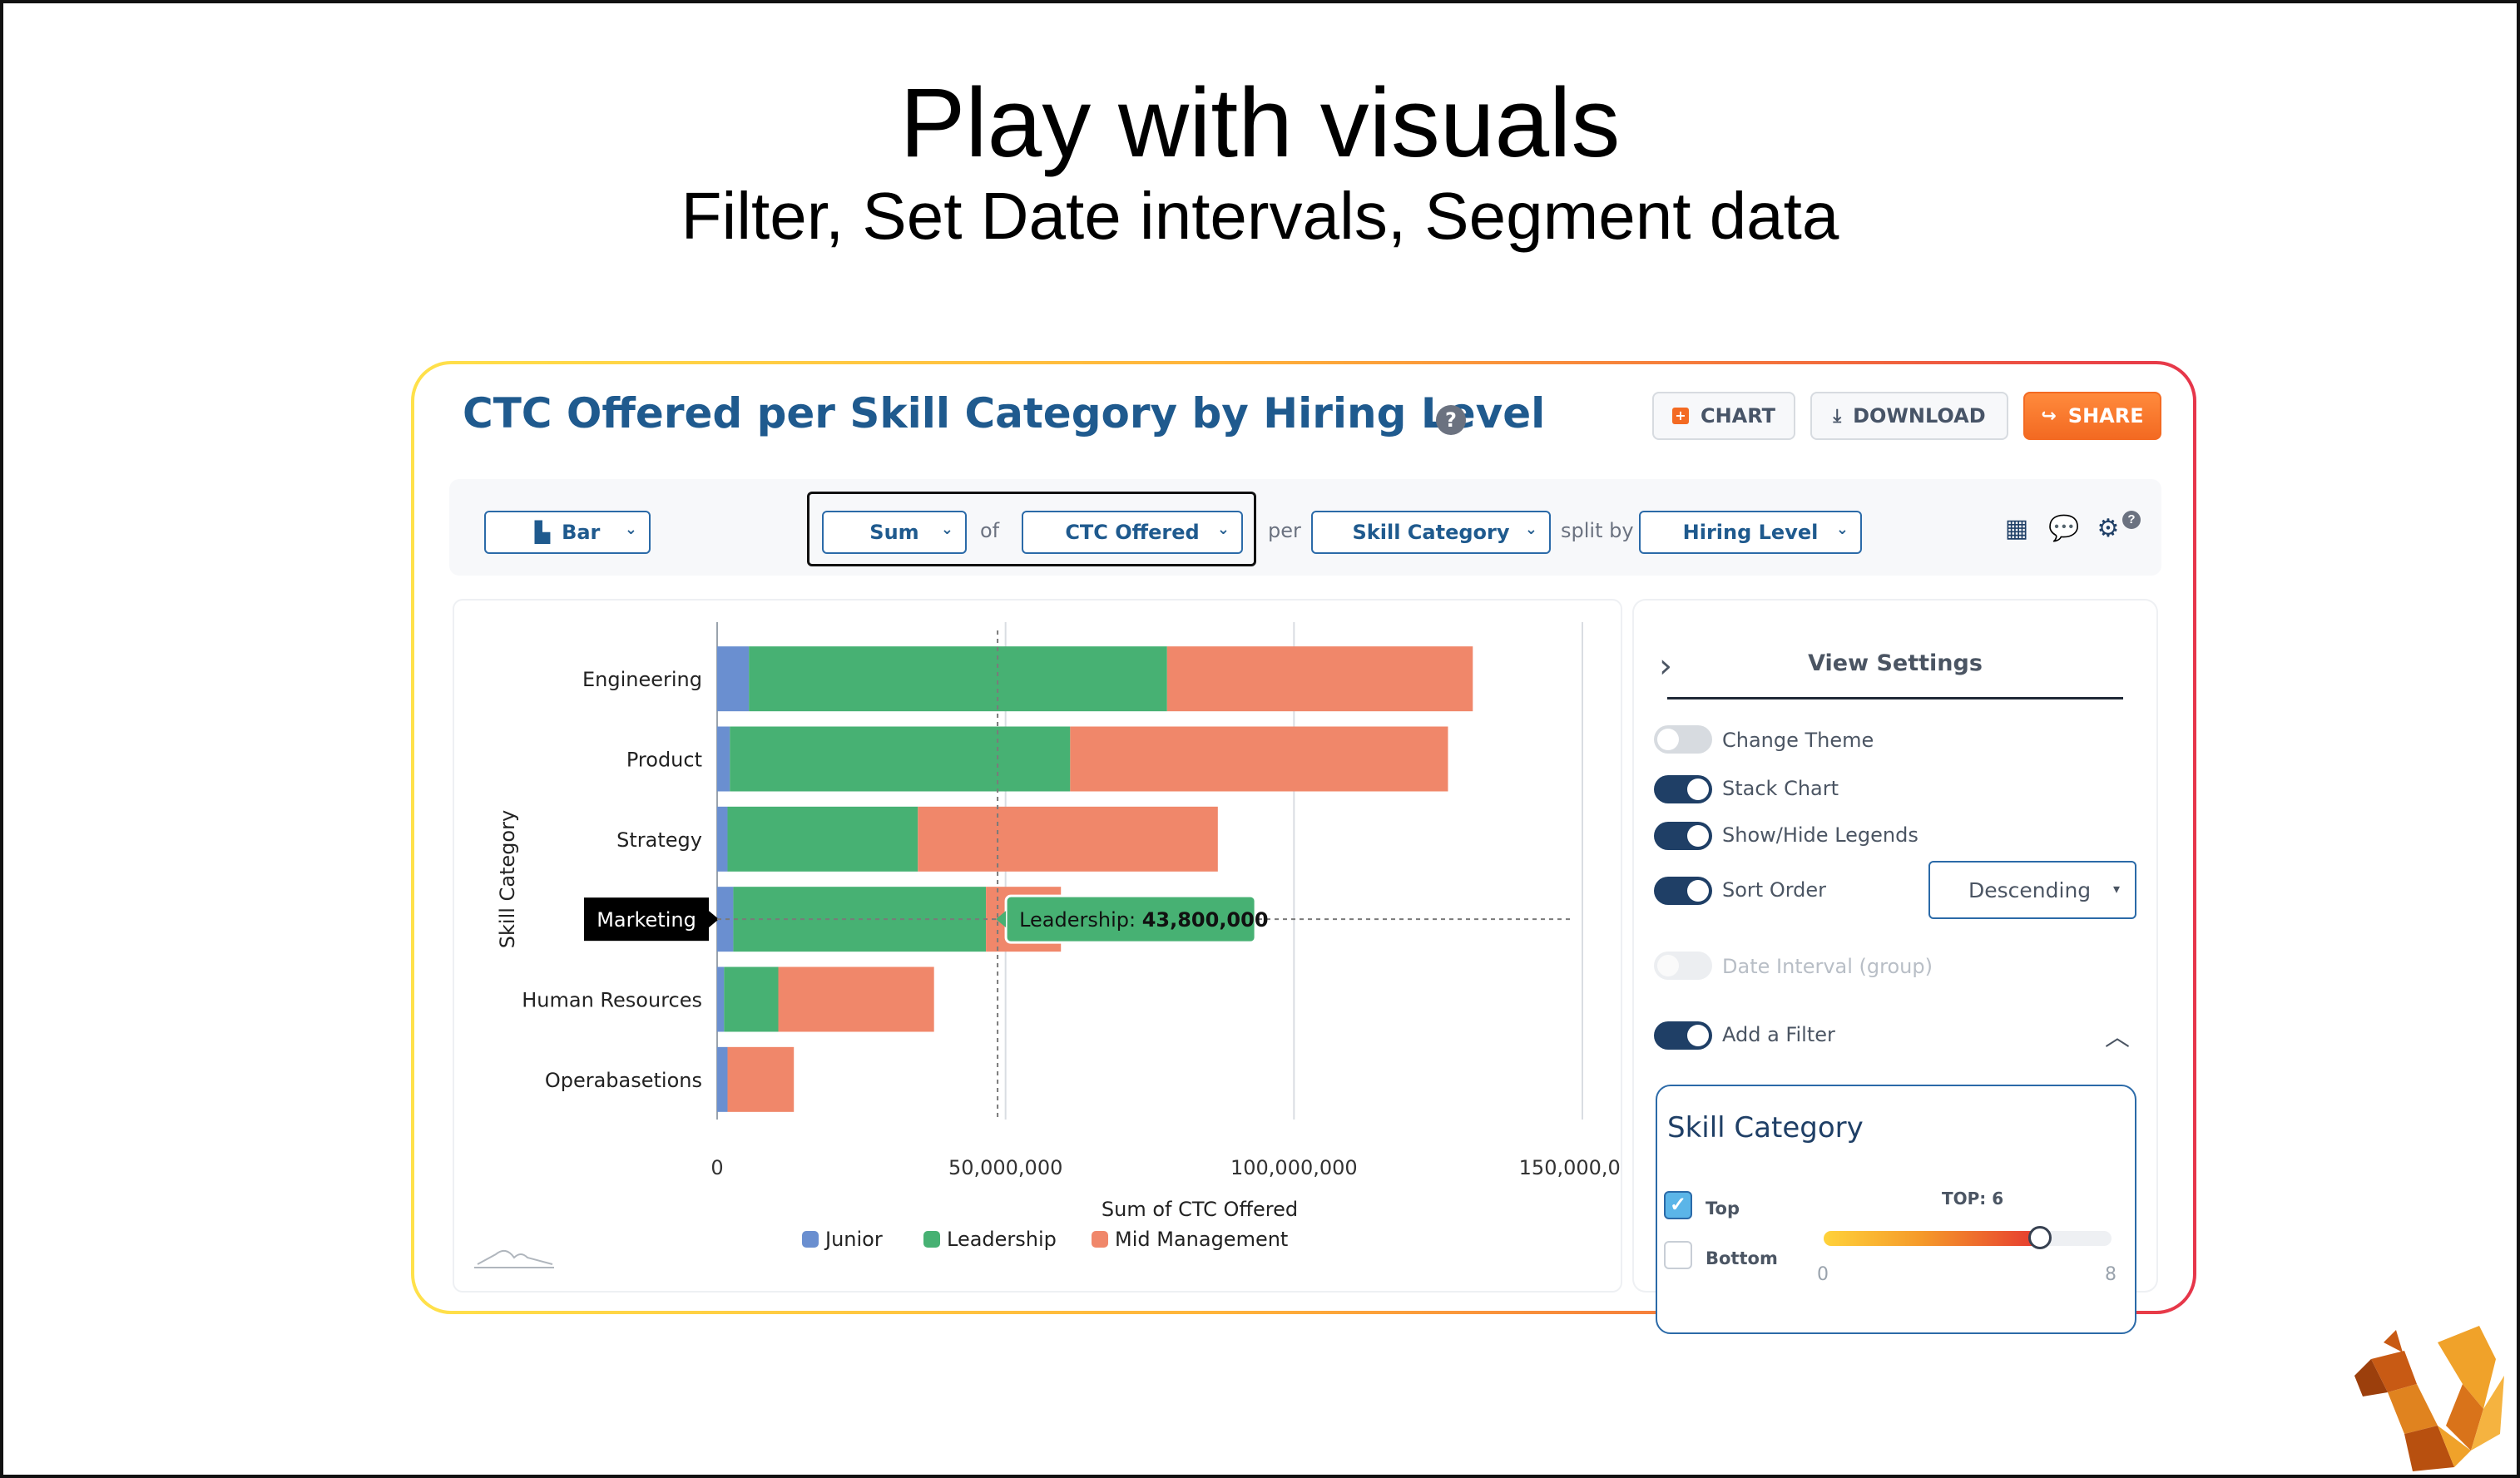 This screenshot has width=2520, height=1478. I want to click on share-button-label: SHARE, so click(2105, 416).